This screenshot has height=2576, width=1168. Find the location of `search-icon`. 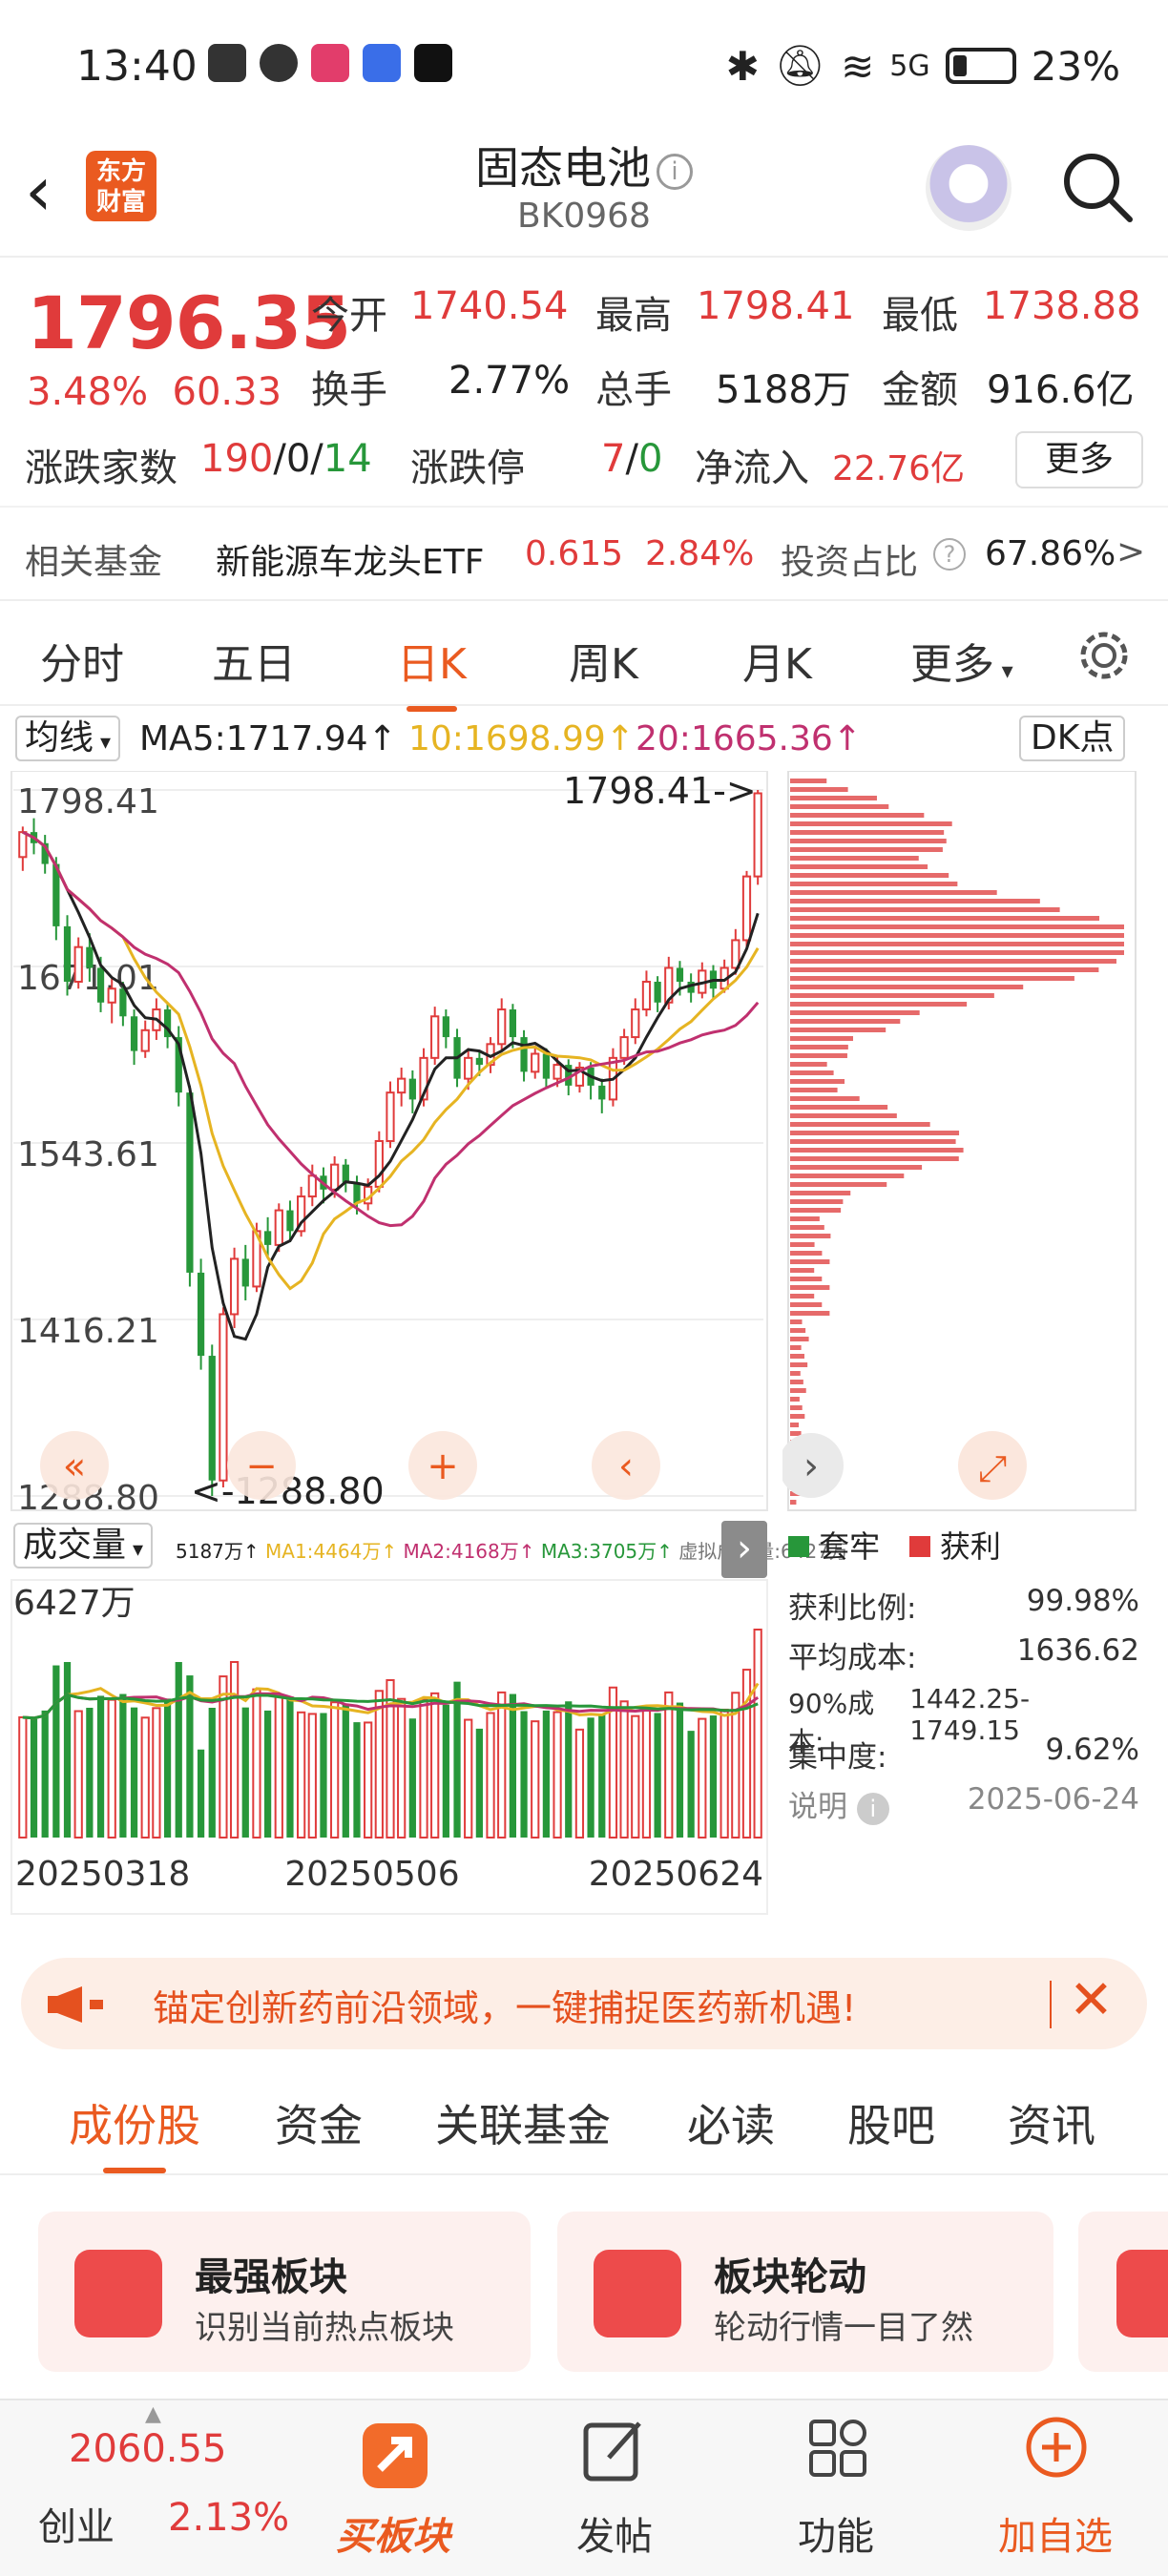

search-icon is located at coordinates (1098, 187).